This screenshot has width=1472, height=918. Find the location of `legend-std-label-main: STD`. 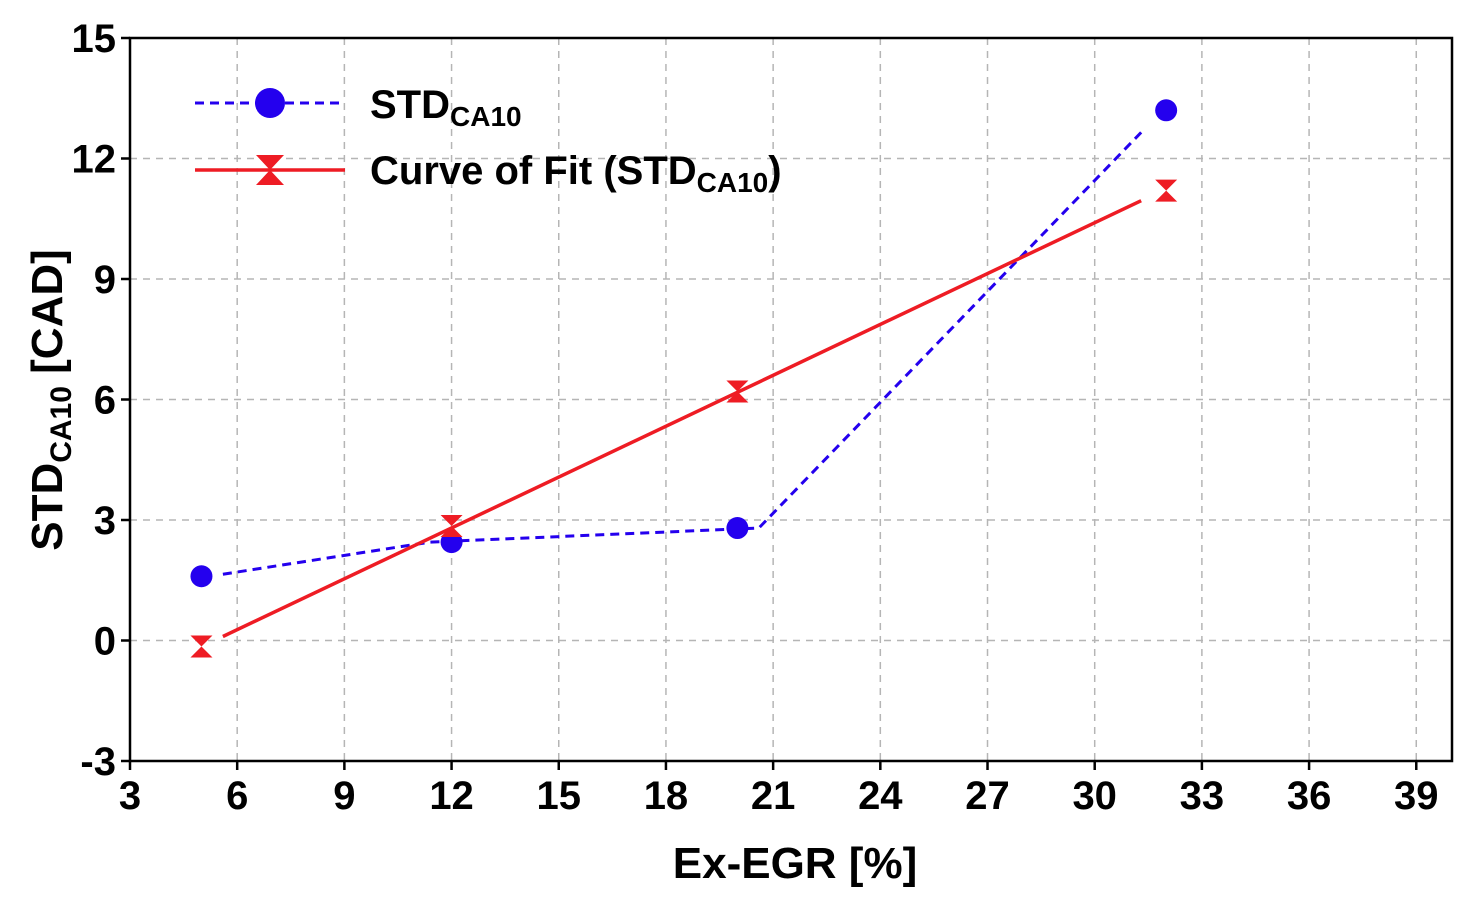

legend-std-label-main: STD is located at coordinates (410, 105).